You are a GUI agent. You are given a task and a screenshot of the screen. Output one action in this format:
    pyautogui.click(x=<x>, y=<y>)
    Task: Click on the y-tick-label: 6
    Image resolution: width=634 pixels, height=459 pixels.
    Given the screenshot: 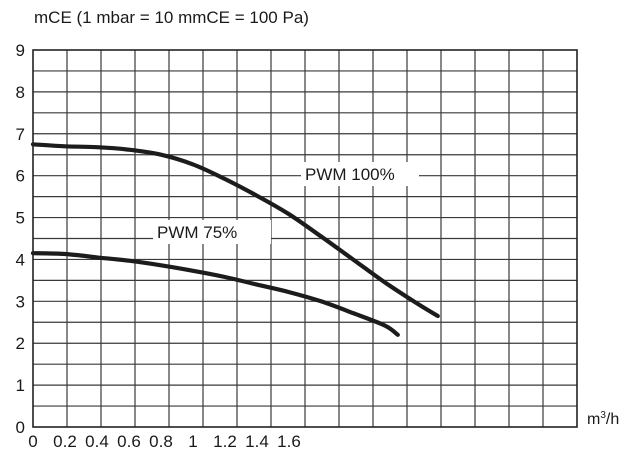 What is the action you would take?
    pyautogui.click(x=20, y=176)
    